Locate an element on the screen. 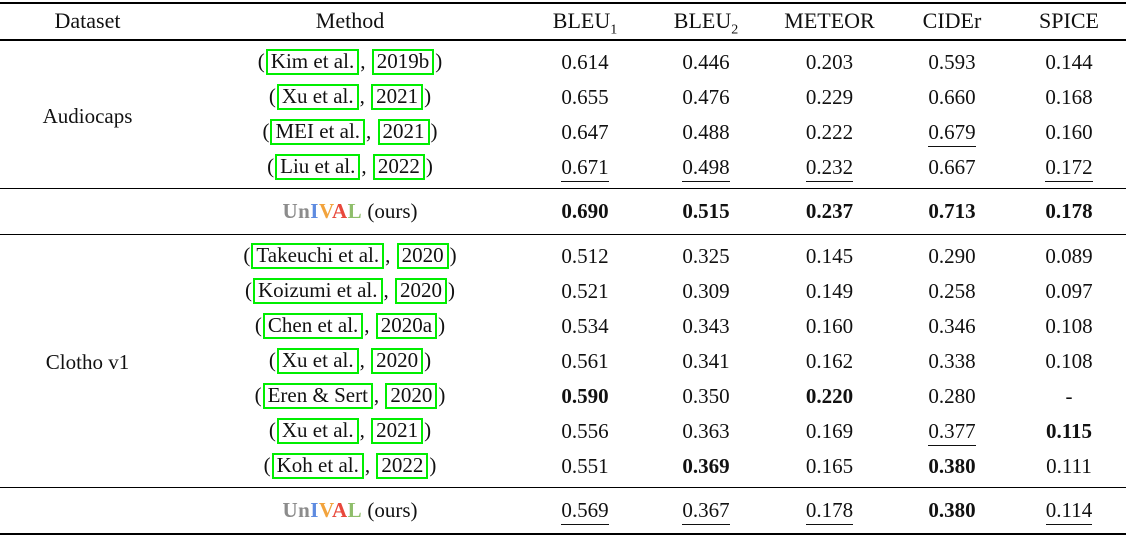  metric-value: 0.168 is located at coordinates (1069, 96).